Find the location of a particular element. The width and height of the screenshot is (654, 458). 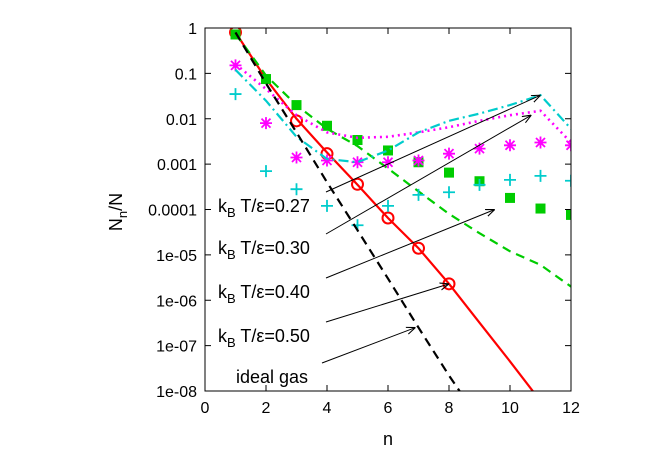

annotation: ideal gas is located at coordinates (325, 357).